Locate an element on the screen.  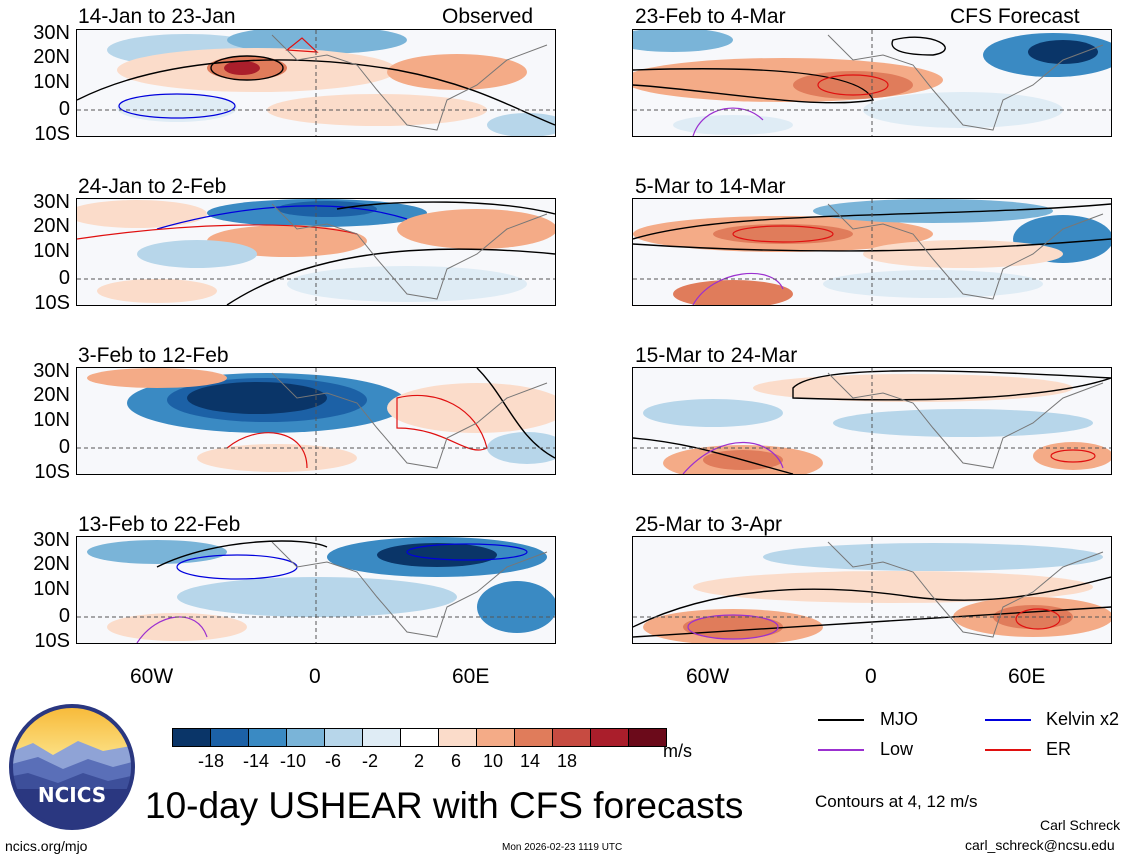
legend-label-kelvin: Kelvin x2 is located at coordinates (1083, 719).